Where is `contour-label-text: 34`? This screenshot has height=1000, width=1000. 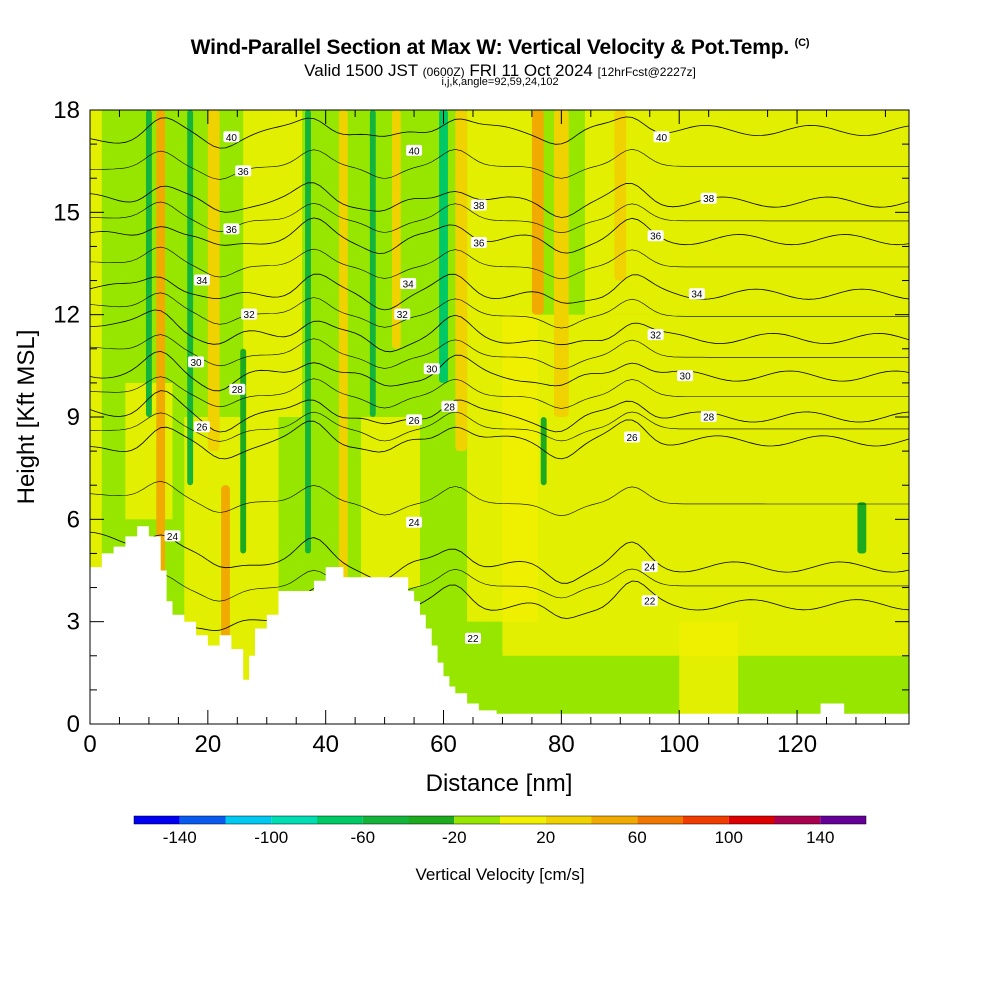 contour-label-text: 34 is located at coordinates (697, 295).